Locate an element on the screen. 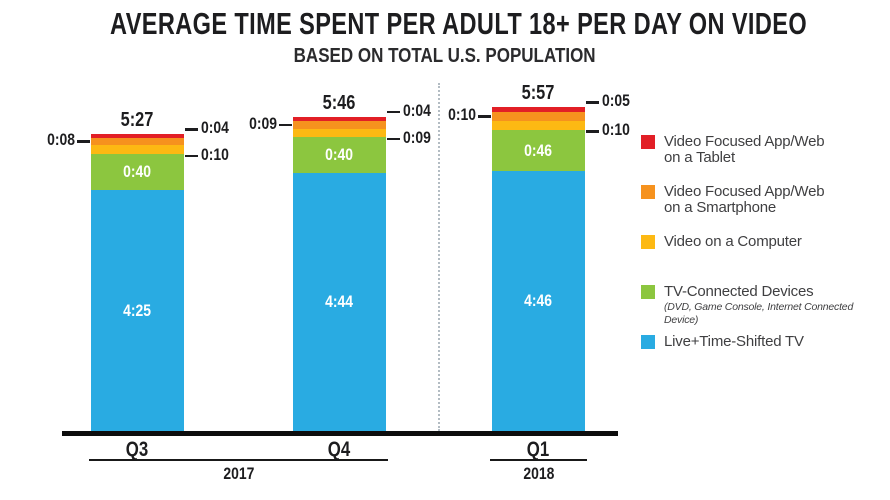  segment-inside-label: 0:46 is located at coordinates (538, 151).